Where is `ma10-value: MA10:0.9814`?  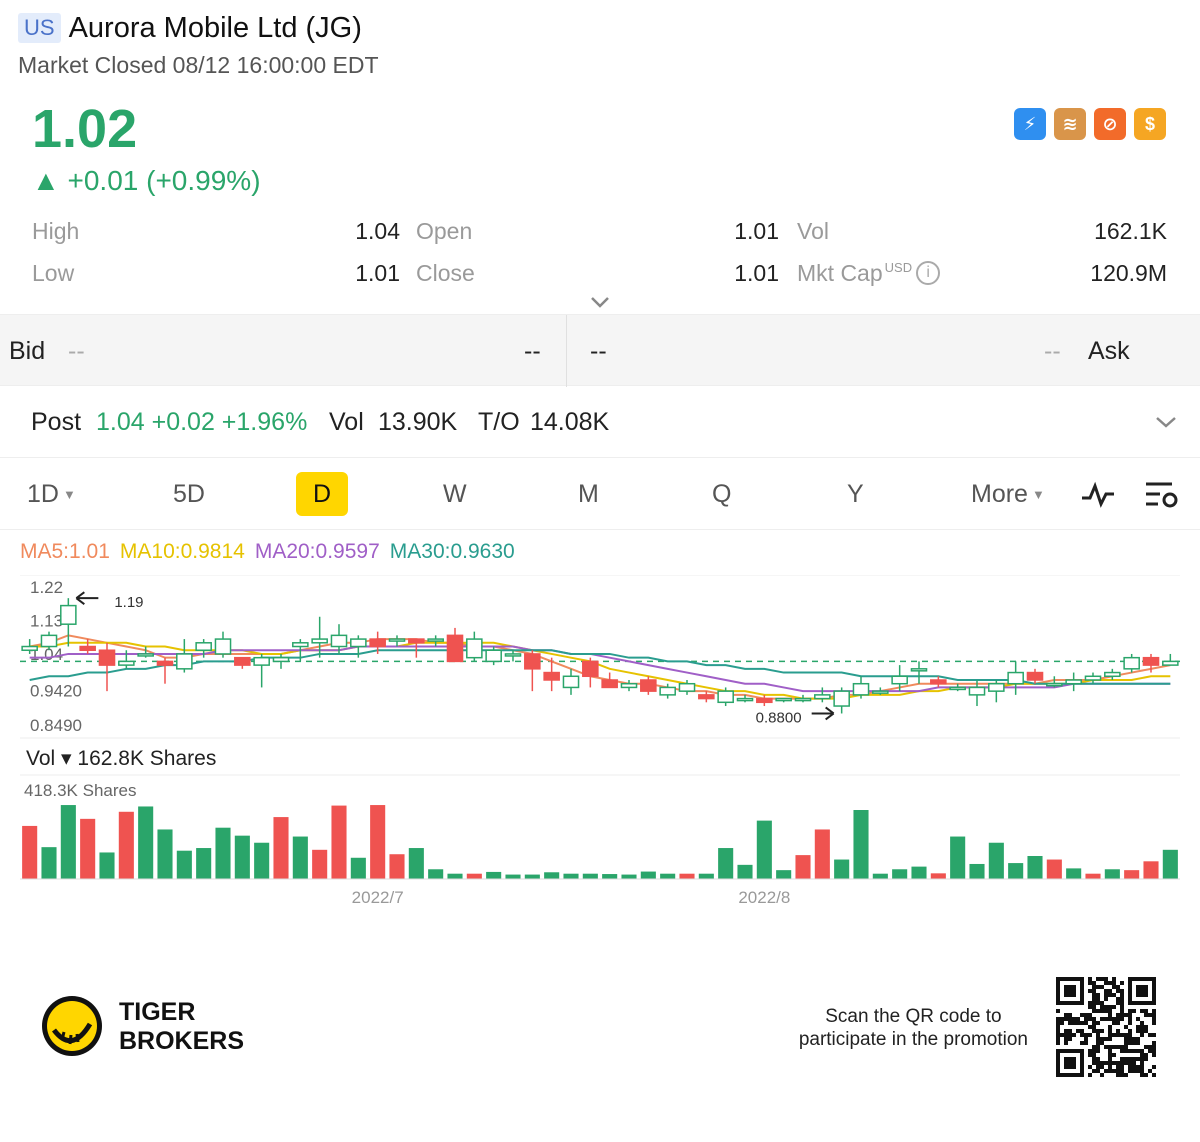
ma10-value: MA10:0.9814 is located at coordinates (182, 551).